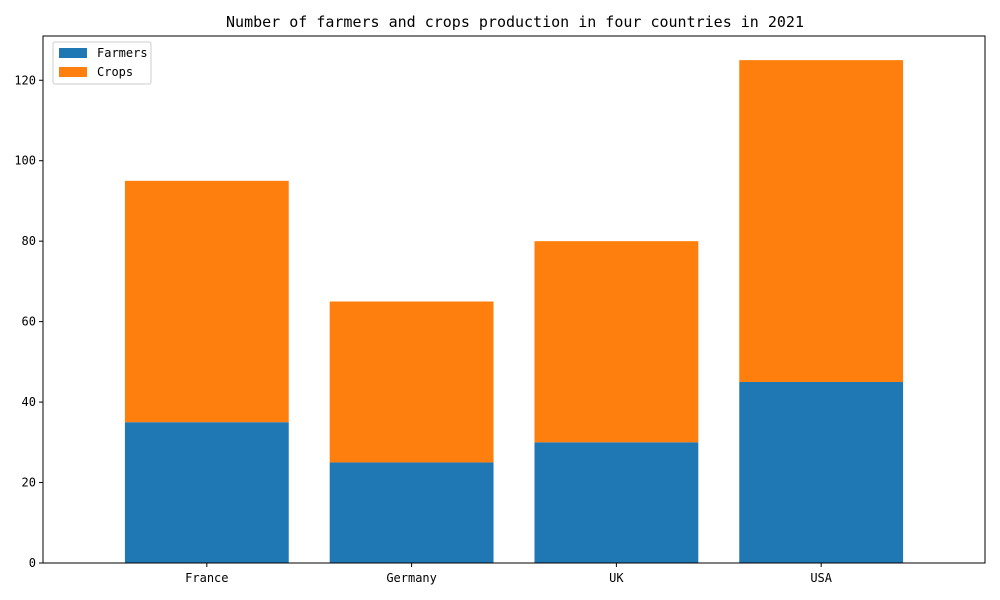  What do you see at coordinates (821, 578) in the screenshot?
I see `x-tick-label: USA` at bounding box center [821, 578].